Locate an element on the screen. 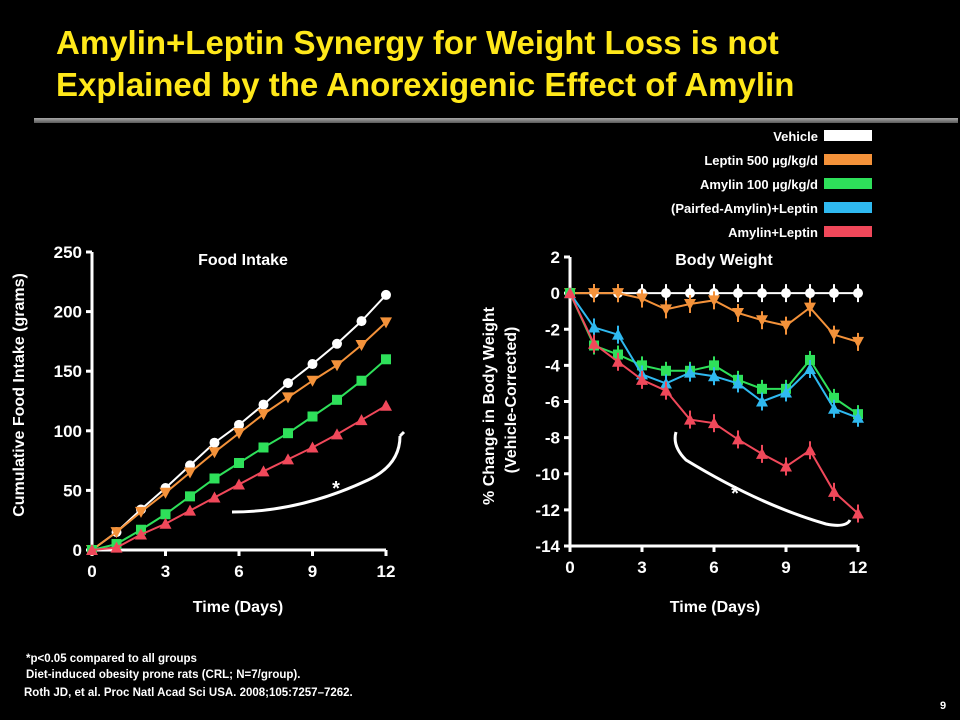 The height and width of the screenshot is (720, 960). y-tick-label: -4 is located at coordinates (553, 365).